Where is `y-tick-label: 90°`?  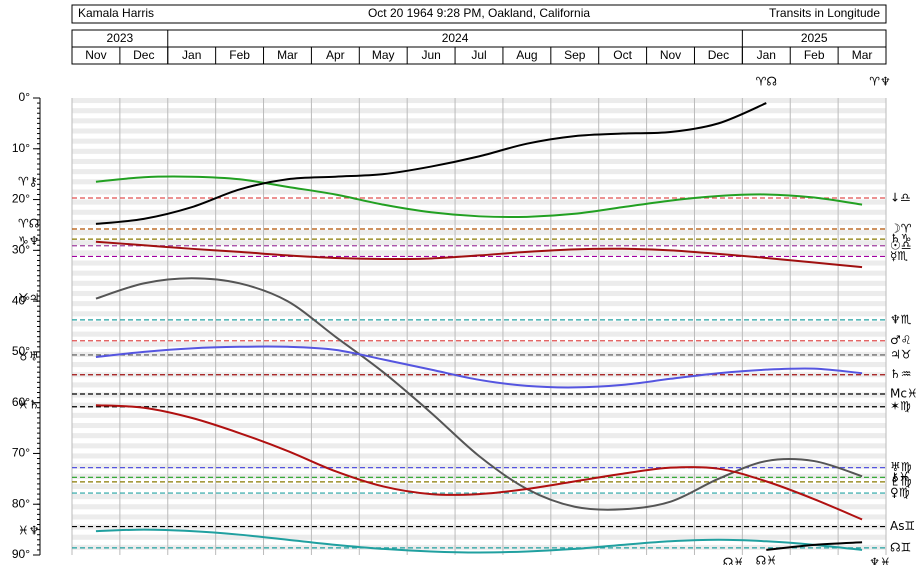
y-tick-label: 90° is located at coordinates (21, 554).